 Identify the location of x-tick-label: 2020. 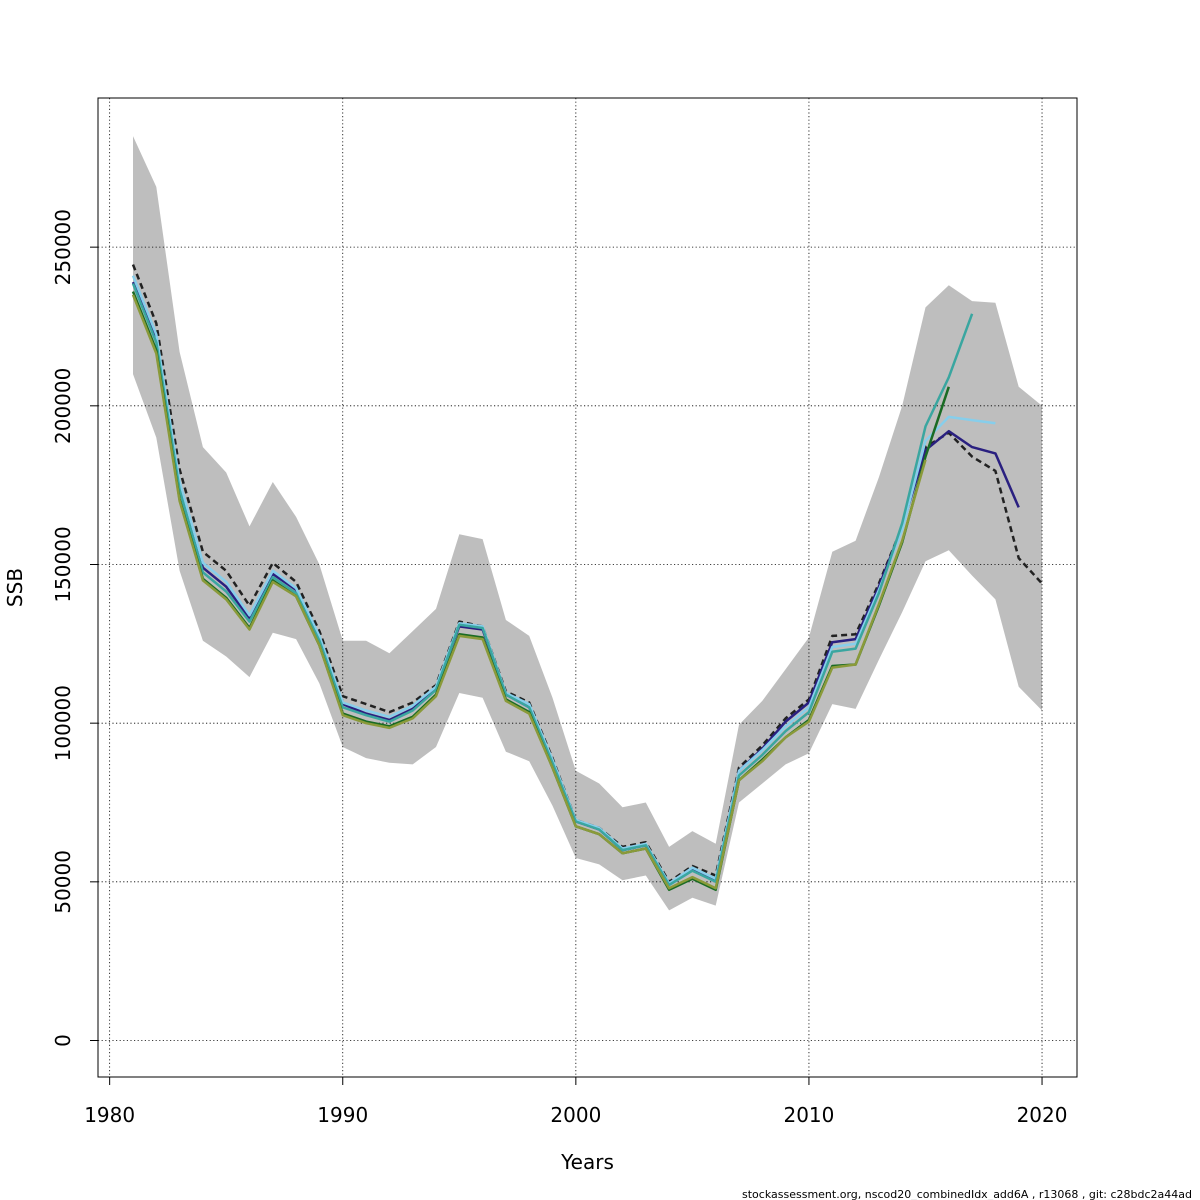
(1042, 1115).